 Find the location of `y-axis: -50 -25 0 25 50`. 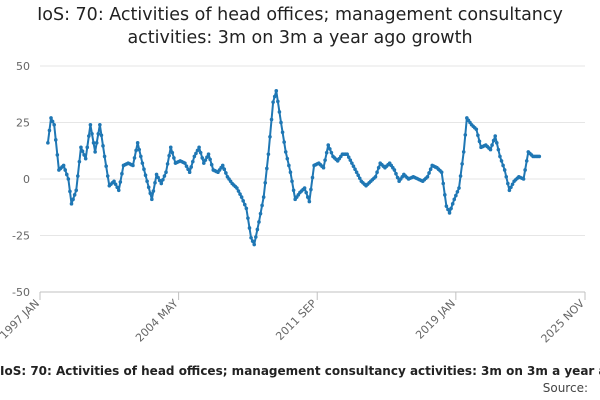

y-axis: -50 -25 0 25 50 is located at coordinates (21, 179).